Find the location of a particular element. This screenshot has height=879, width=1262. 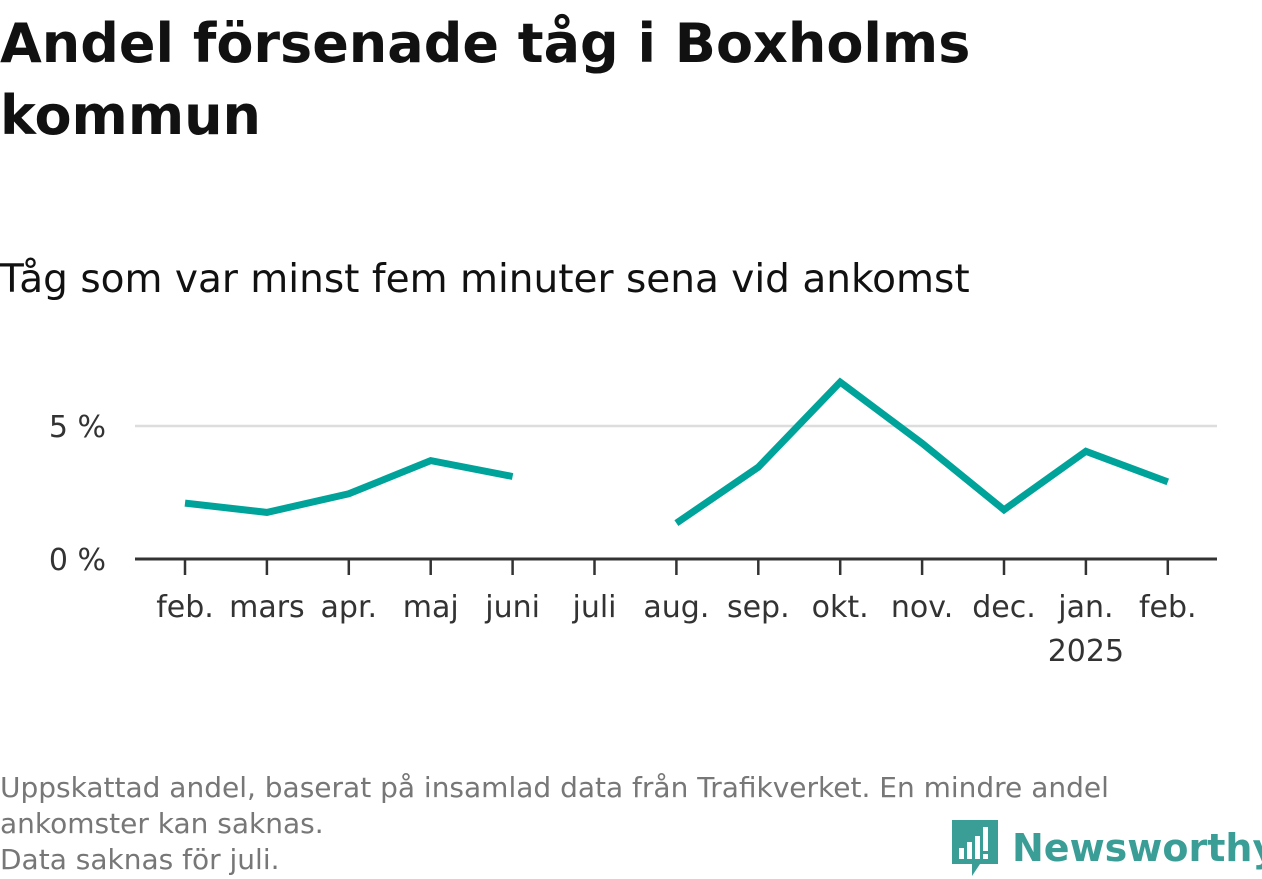

newsworthy-logo: Newsworthy is located at coordinates (1106, 848).